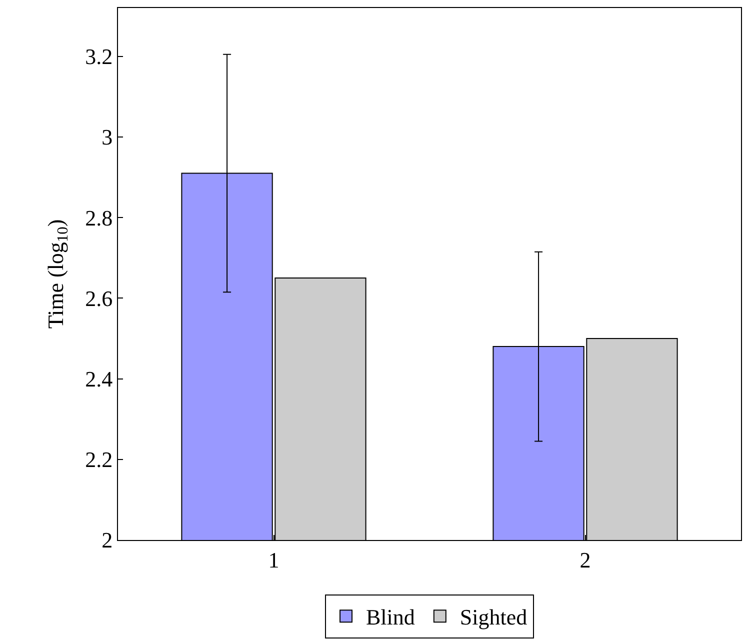  What do you see at coordinates (99, 298) in the screenshot?
I see `y-tick-label: 2.6` at bounding box center [99, 298].